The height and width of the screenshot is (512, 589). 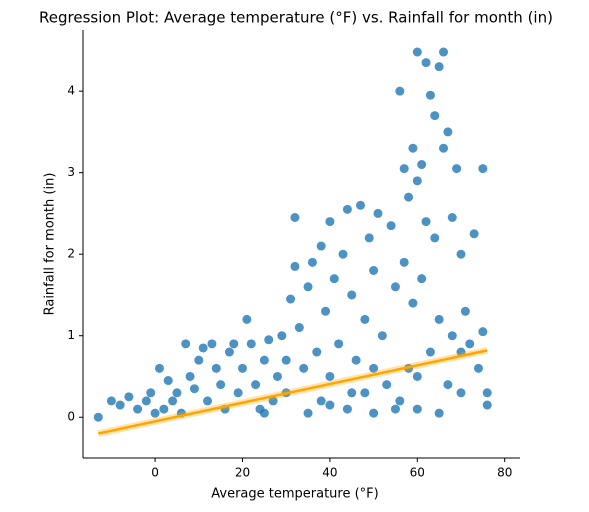 What do you see at coordinates (71, 335) in the screenshot?
I see `y-tick-label: 1` at bounding box center [71, 335].